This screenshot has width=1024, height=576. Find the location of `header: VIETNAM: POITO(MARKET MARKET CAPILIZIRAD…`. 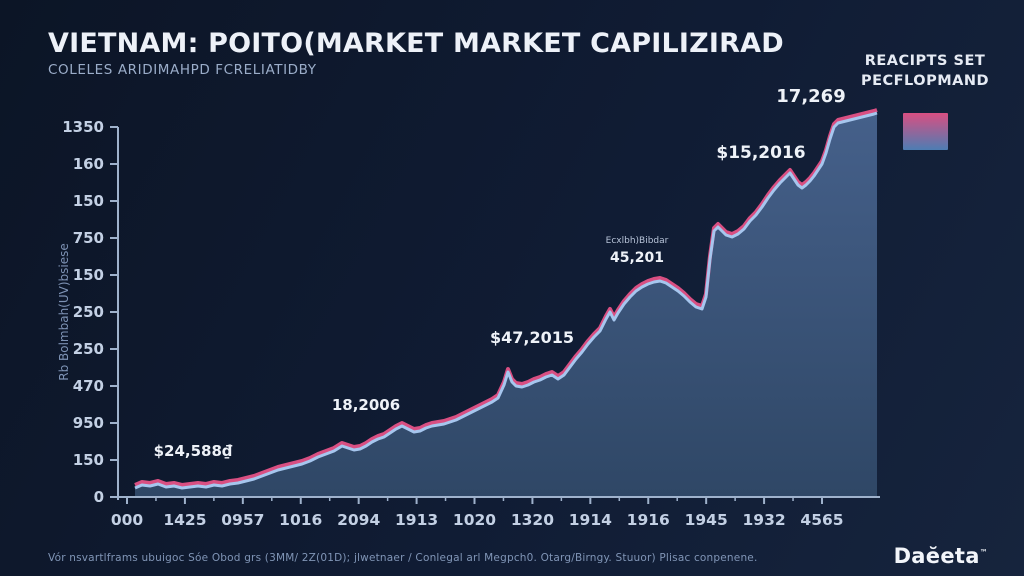

header: VIETNAM: POITO(MARKET MARKET CAPILIZIRAD… is located at coordinates (416, 53).